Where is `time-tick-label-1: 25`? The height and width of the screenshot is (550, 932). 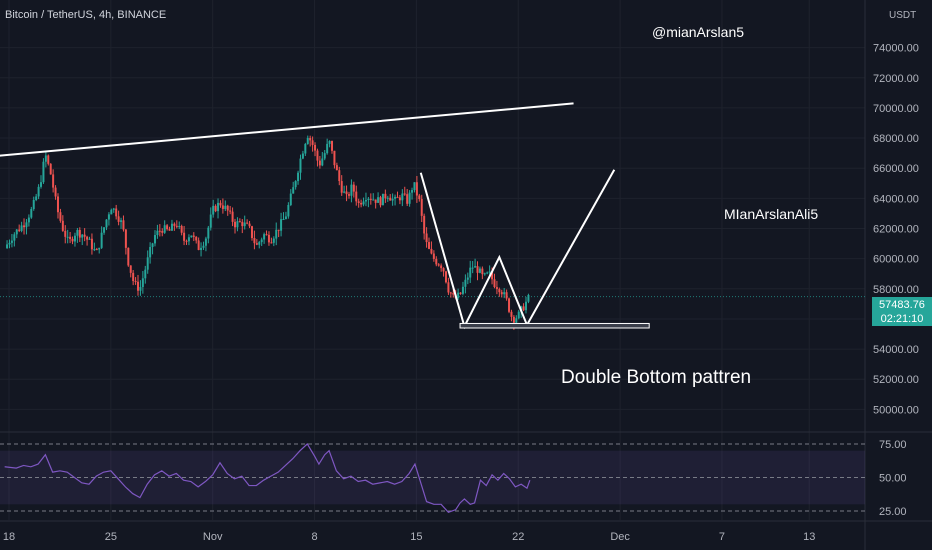
time-tick-label-1: 25 is located at coordinates (111, 537).